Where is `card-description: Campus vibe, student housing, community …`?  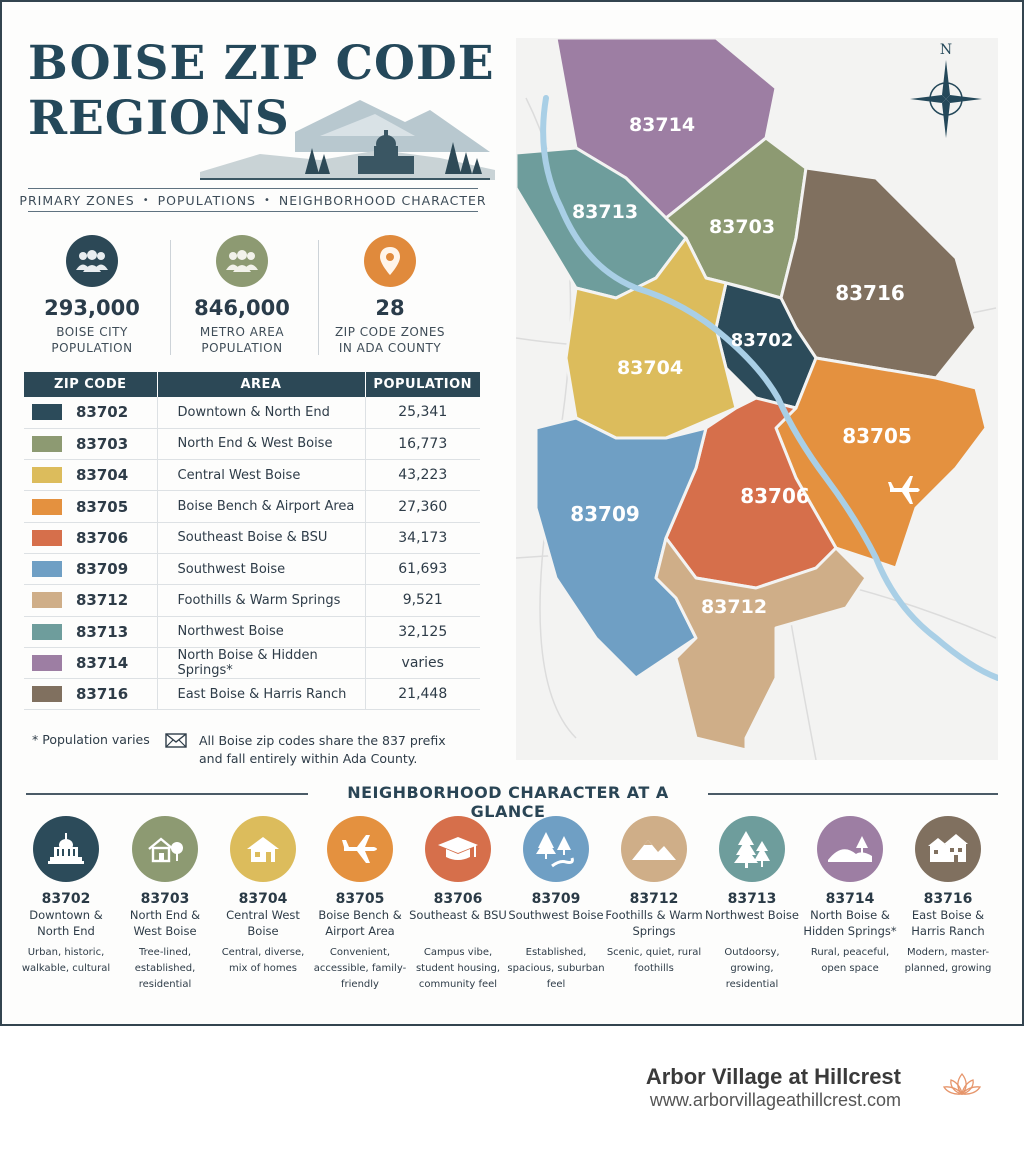
card-description: Campus vibe, student housing, community … is located at coordinates (458, 968).